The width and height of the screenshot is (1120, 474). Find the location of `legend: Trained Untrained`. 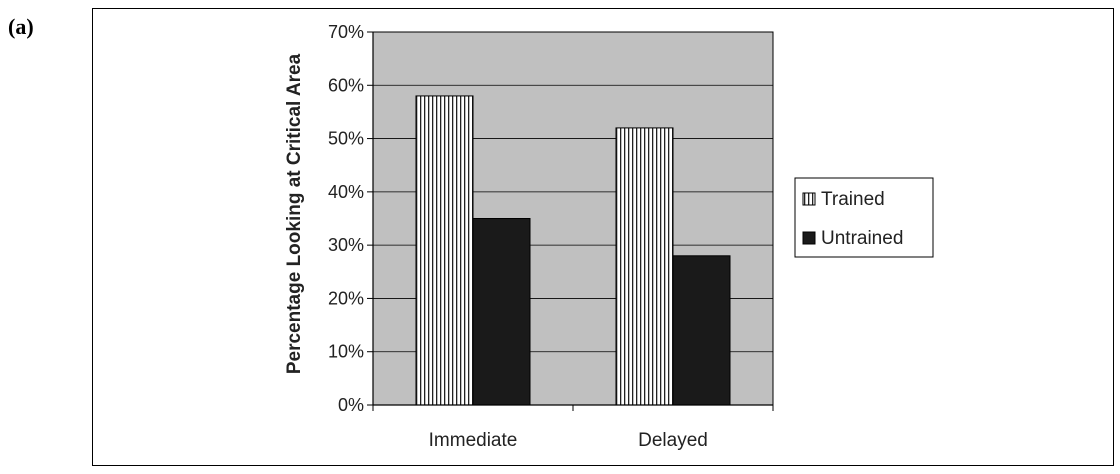

legend: Trained Untrained is located at coordinates (864, 217).